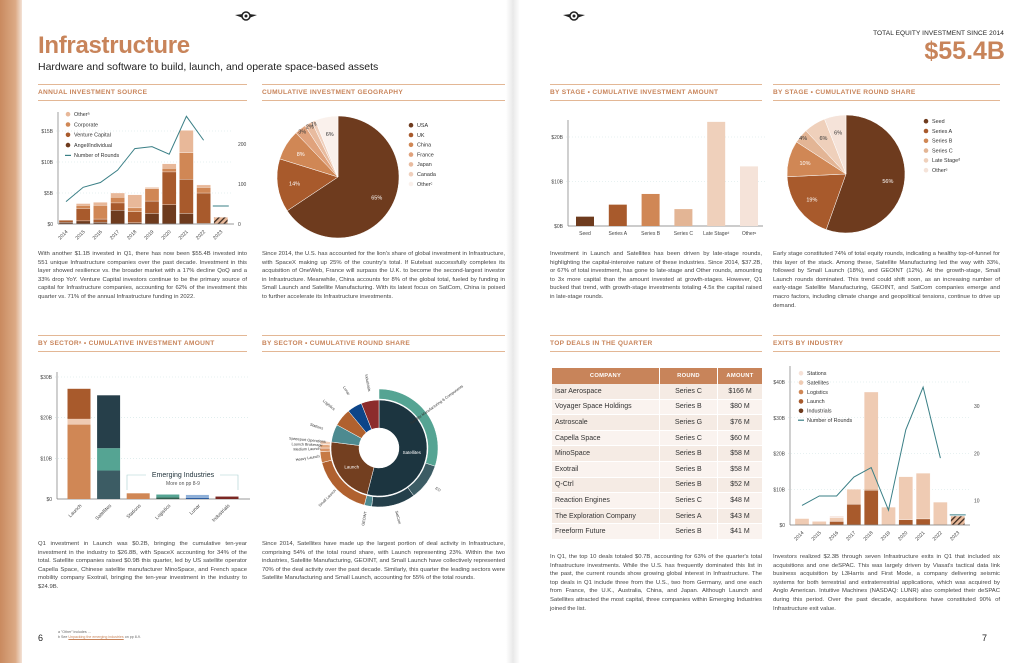 Image resolution: width=1024 pixels, height=663 pixels. What do you see at coordinates (740, 422) in the screenshot?
I see `amount-cell: $76 M` at bounding box center [740, 422].